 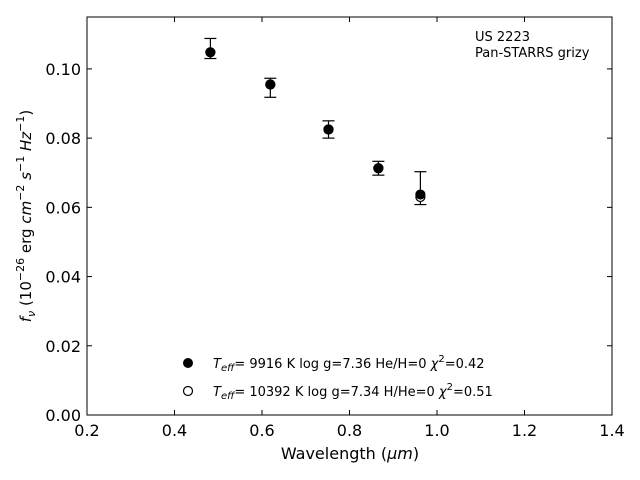 I want to click on x-tick-labels: 0.2 0.4 0.6 0.8 1.0 1.2 1.4, so click(x=349, y=430).